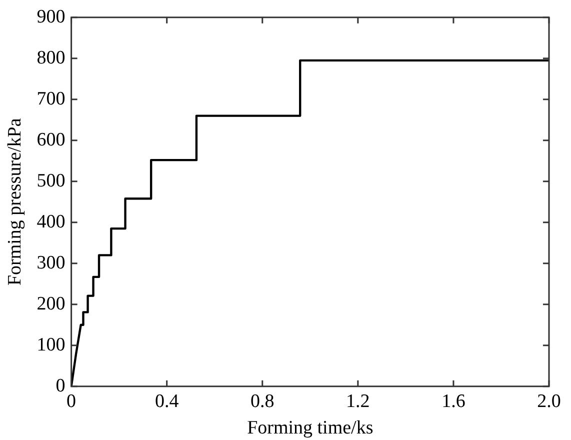 This screenshot has width=571, height=440. Describe the element at coordinates (167, 401) in the screenshot. I see `x-tick-label: 0.4` at that location.